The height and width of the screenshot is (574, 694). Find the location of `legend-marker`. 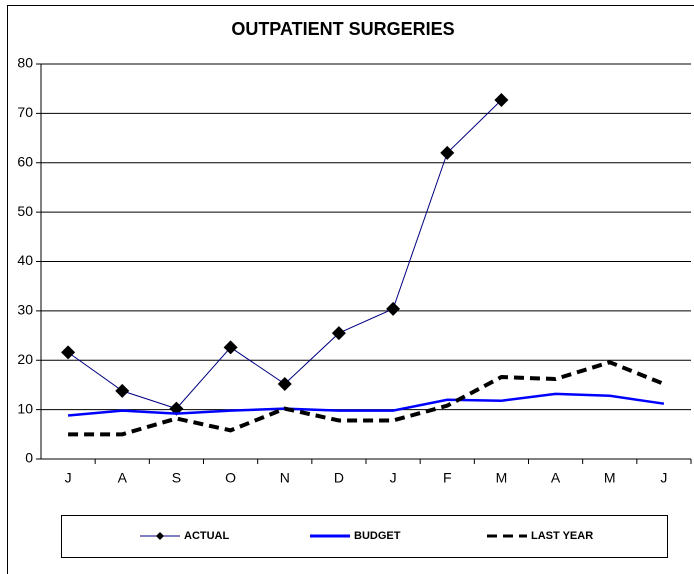

legend-marker is located at coordinates (160, 536).